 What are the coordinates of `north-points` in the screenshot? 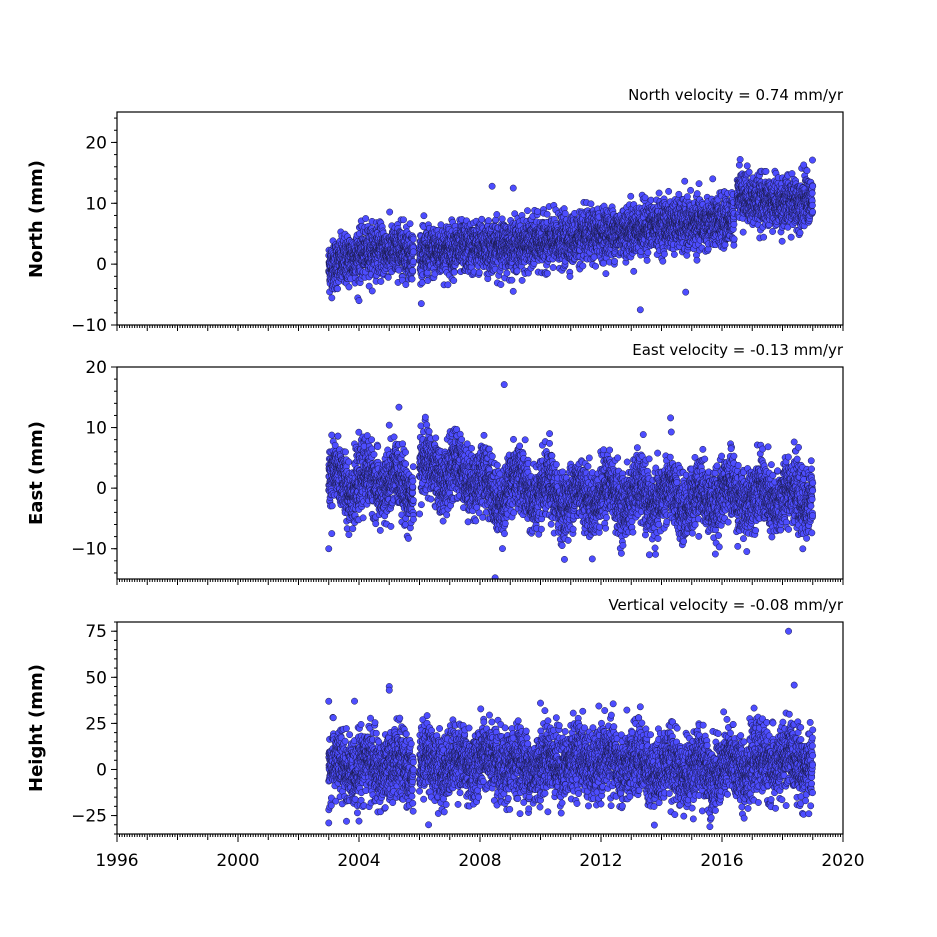 It's located at (571, 235).